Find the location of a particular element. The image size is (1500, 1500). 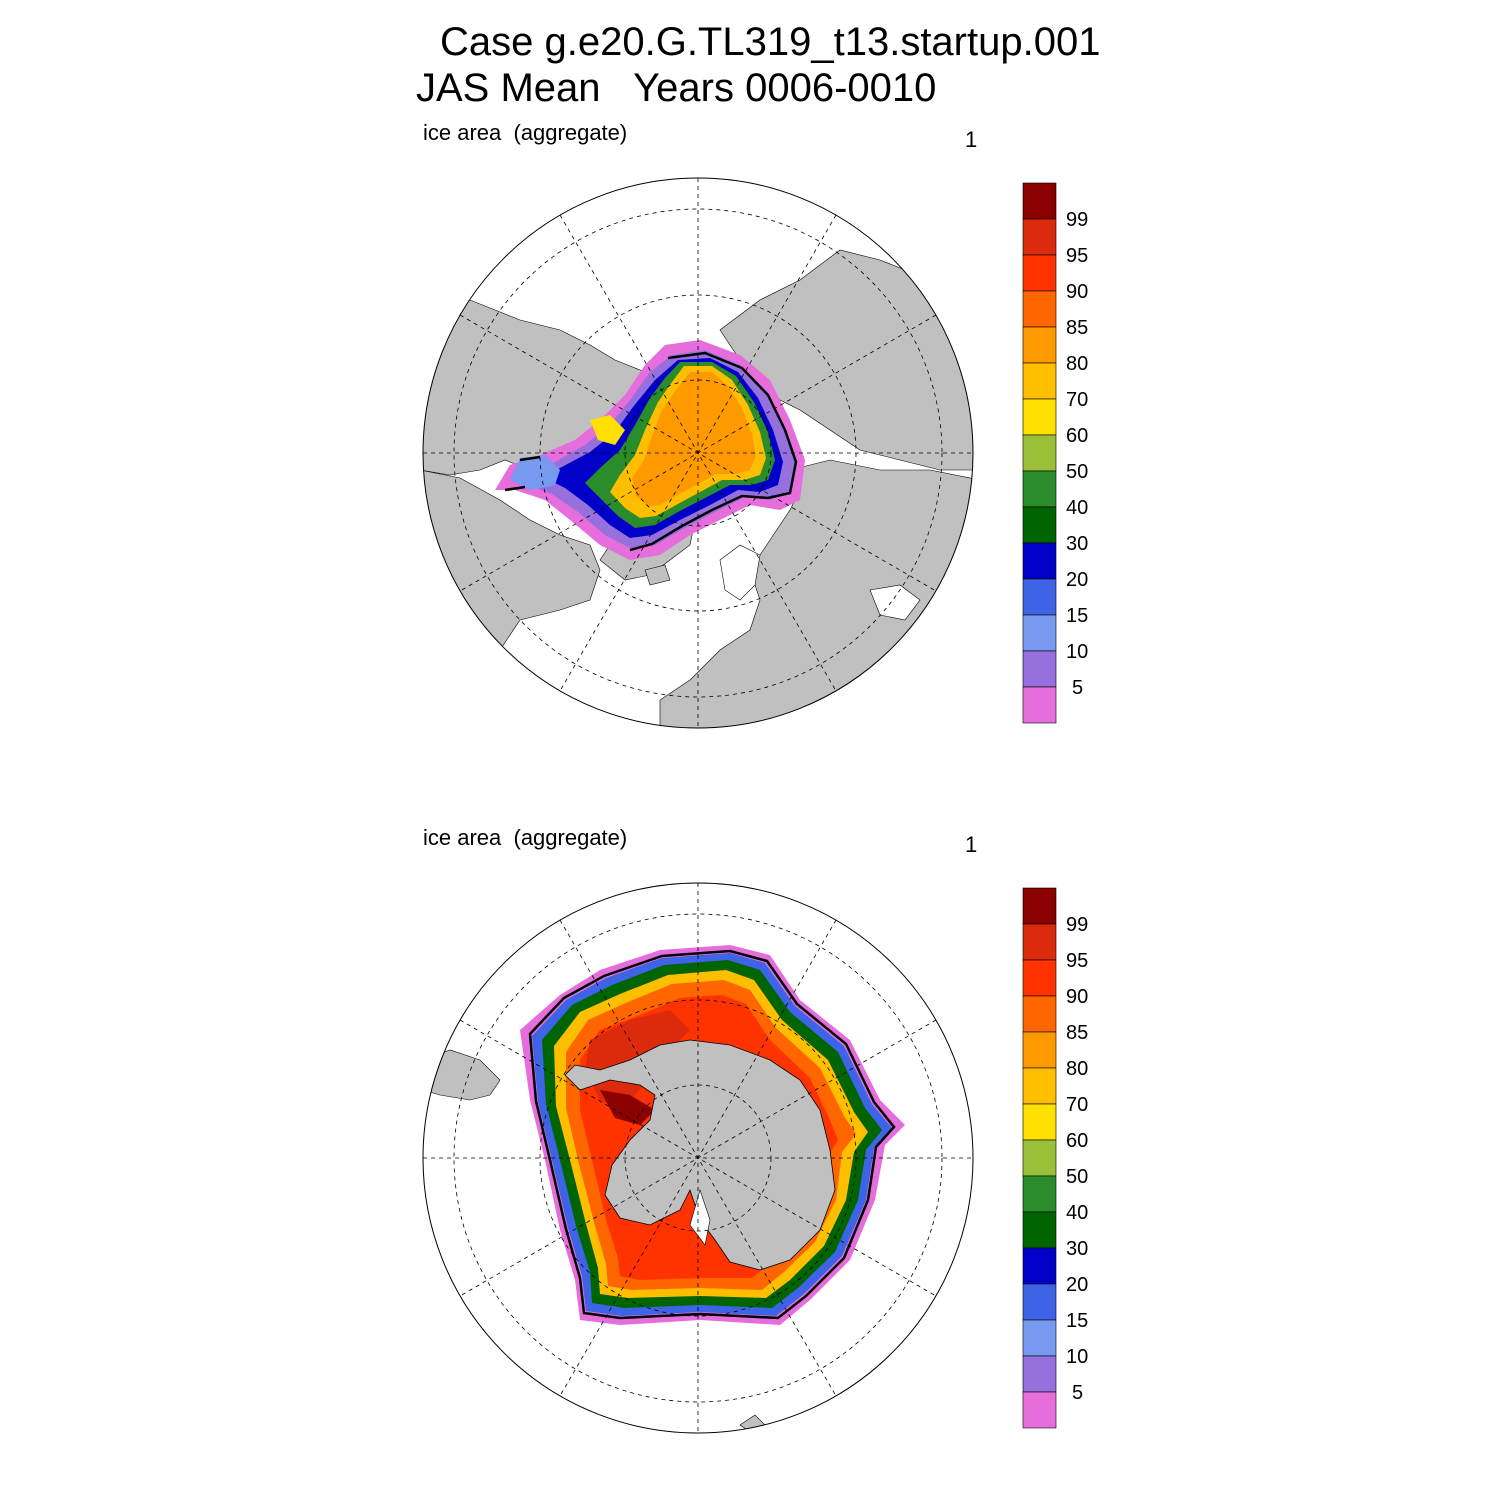

figure-title-line2: JAS Mean Years 0006-0010 is located at coordinates (676, 88).